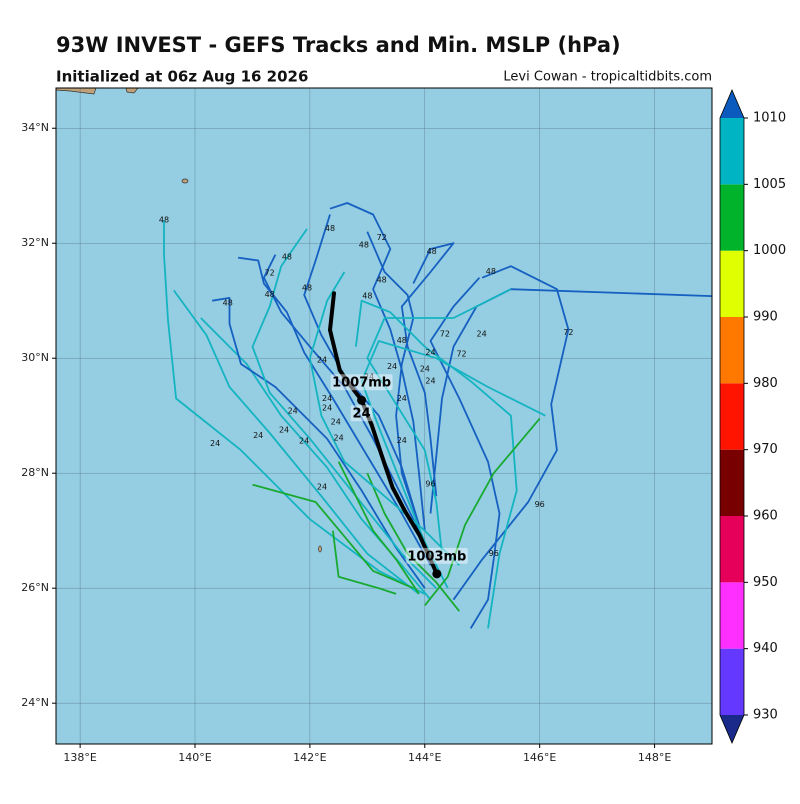 The image size is (800, 804). What do you see at coordinates (765, 715) in the screenshot?
I see `colorbar-tick-label: 930` at bounding box center [765, 715].